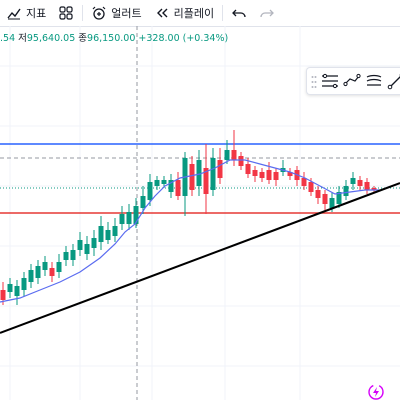  I want to click on low-label: 저, so click(22, 38).